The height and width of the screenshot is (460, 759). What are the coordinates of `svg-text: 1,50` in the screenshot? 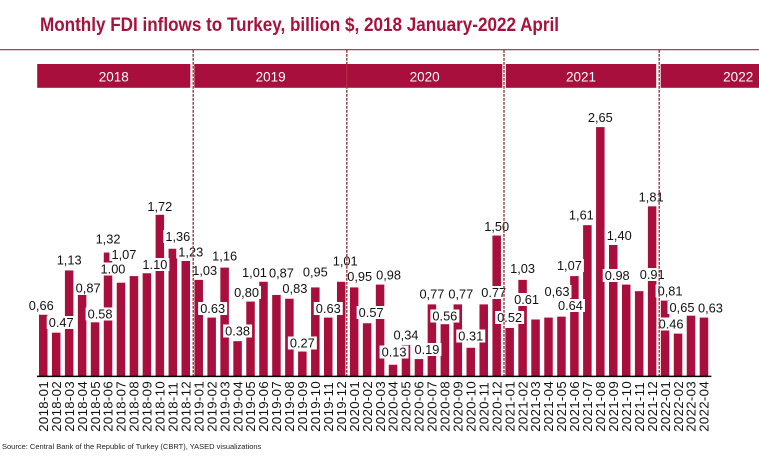 It's located at (496, 226).